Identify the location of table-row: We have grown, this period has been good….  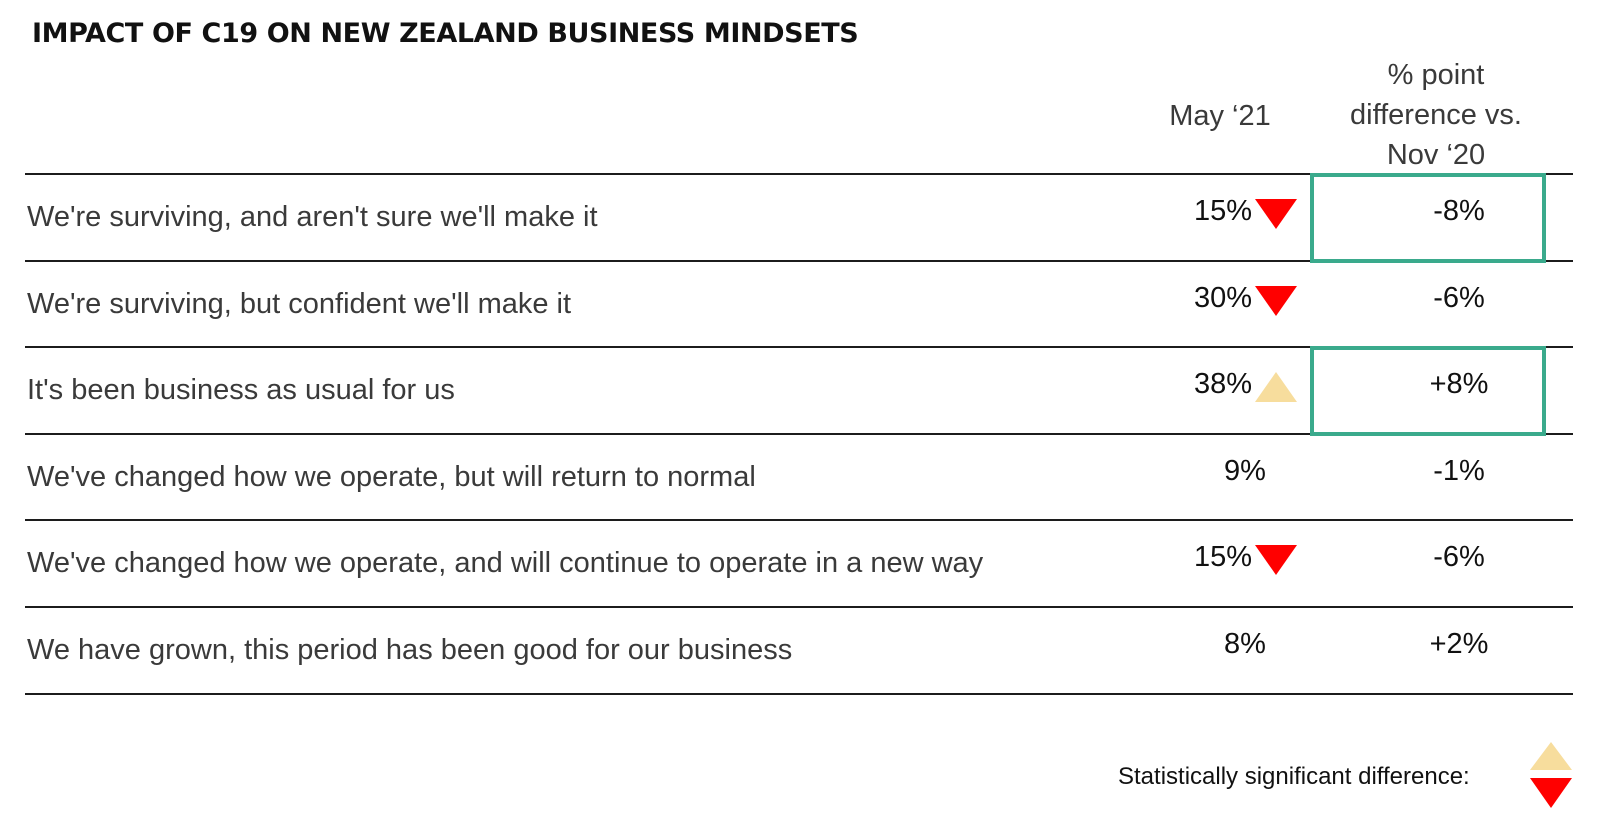
(799, 649).